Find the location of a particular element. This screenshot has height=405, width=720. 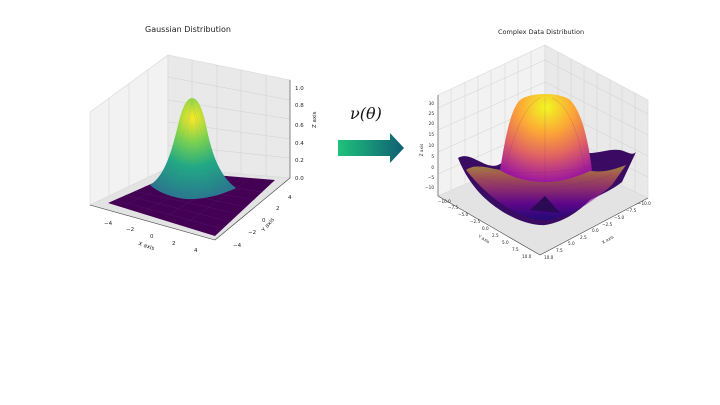

x-tick: 2.5 is located at coordinates (583, 237).